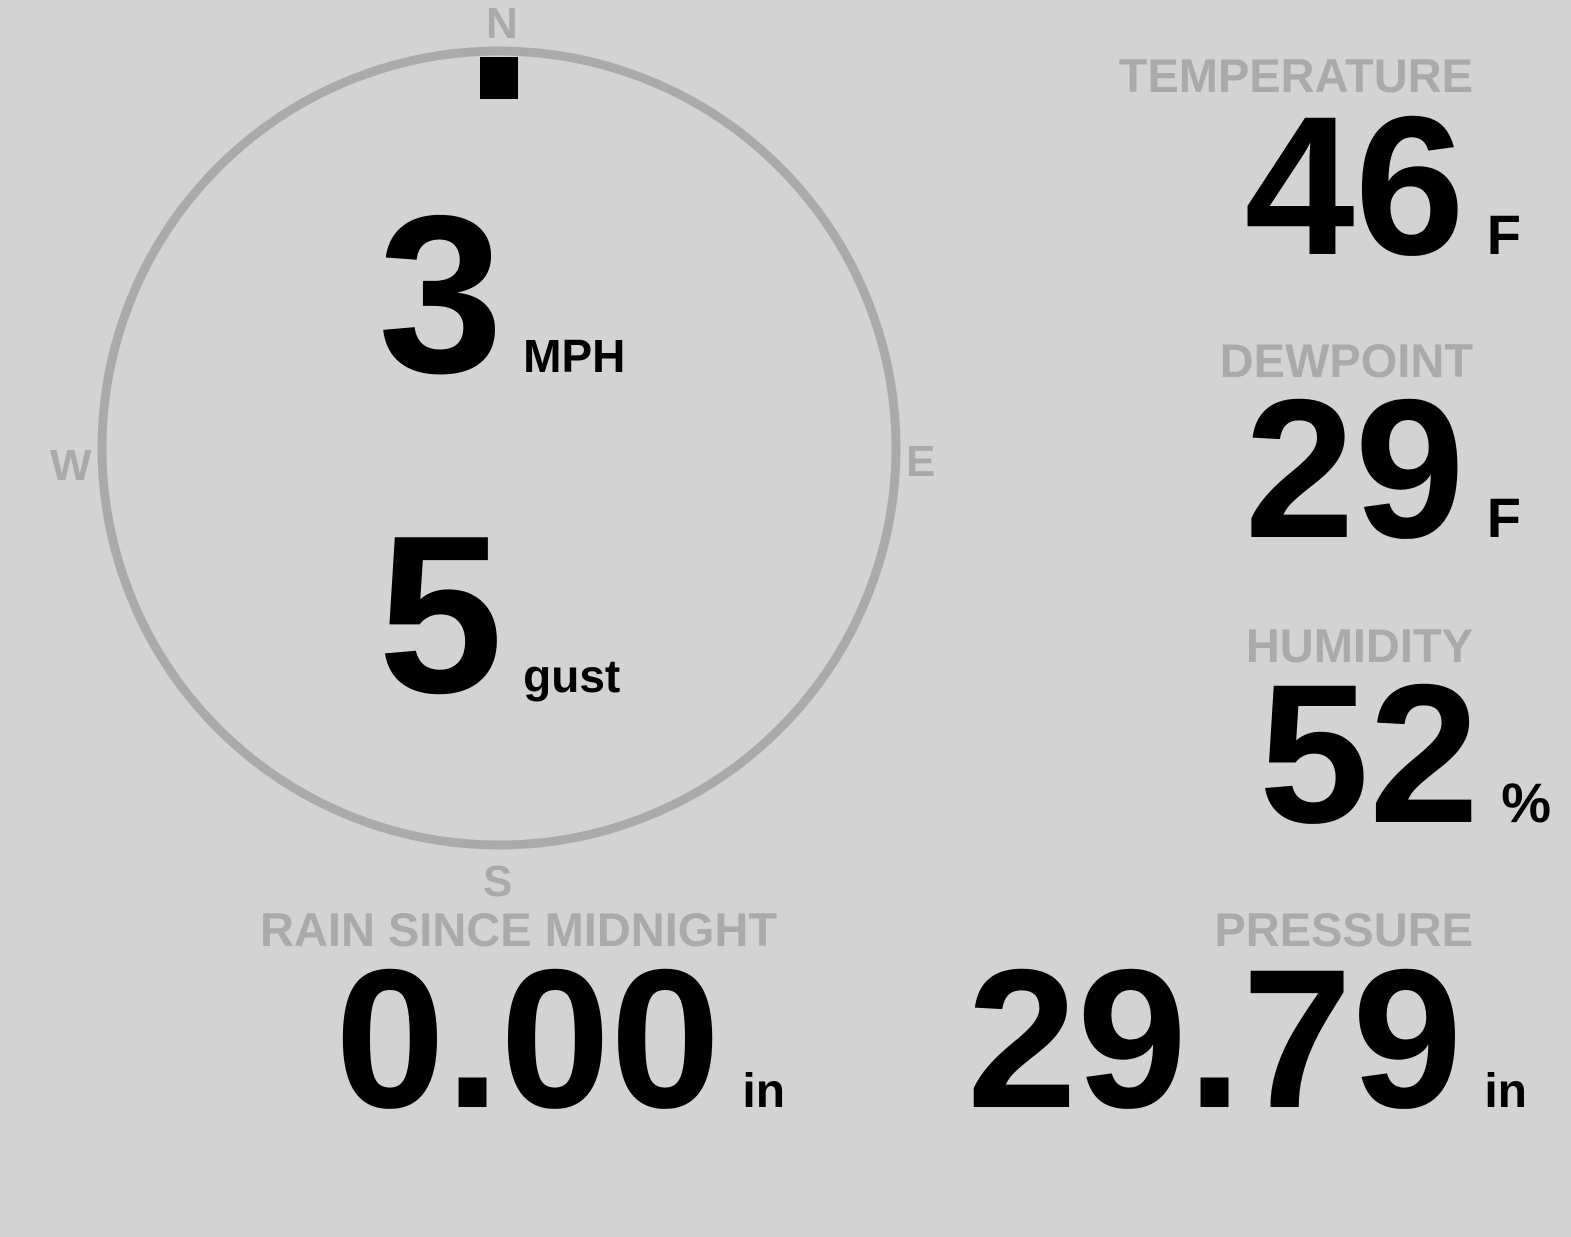 The height and width of the screenshot is (1237, 1571). I want to click on humidity-reading: 52 %, so click(1405, 754).